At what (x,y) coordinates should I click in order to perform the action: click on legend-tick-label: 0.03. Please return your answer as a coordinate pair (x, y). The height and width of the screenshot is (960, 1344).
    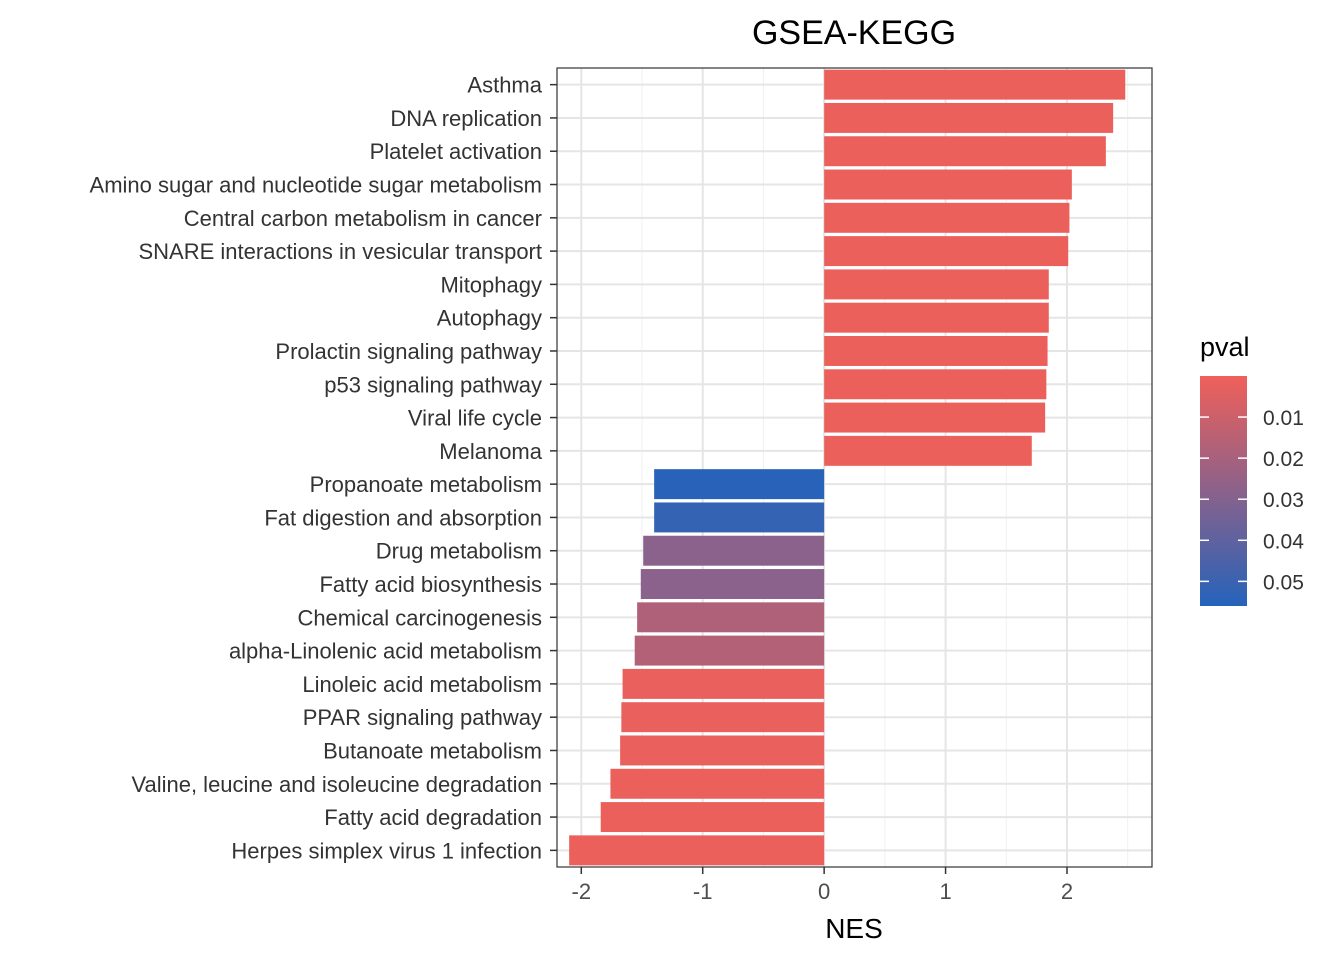
    Looking at the image, I should click on (1283, 500).